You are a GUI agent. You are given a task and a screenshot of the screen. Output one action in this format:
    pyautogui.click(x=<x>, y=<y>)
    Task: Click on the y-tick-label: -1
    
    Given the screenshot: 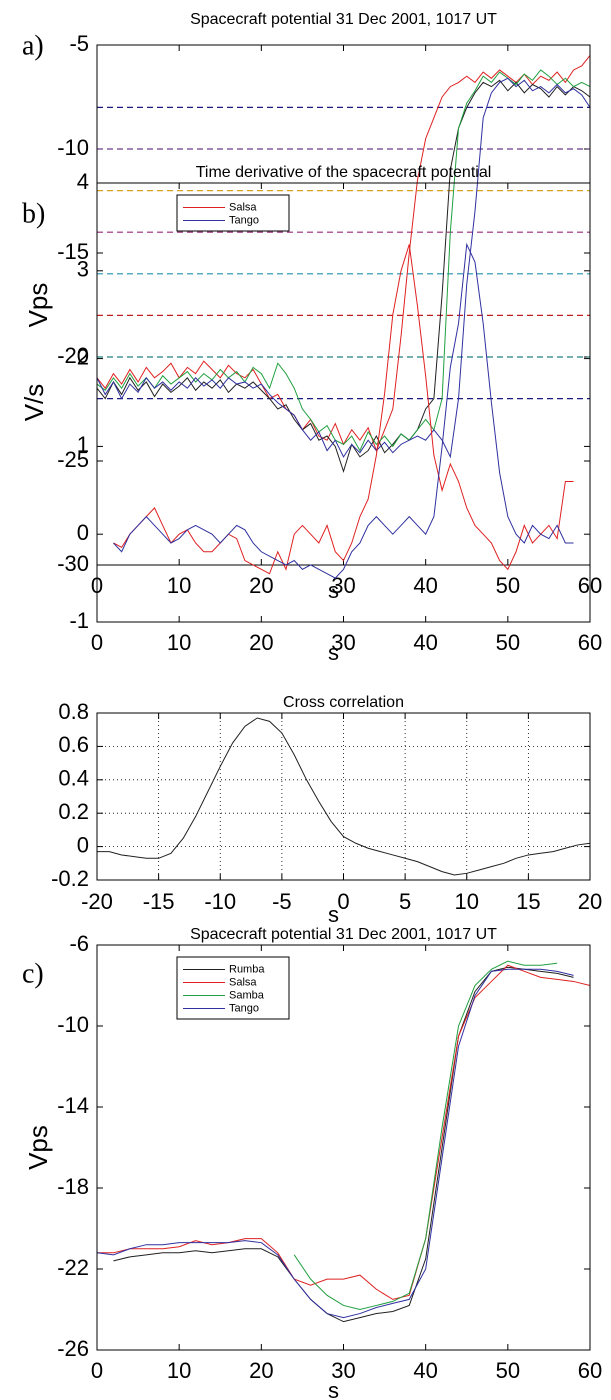 What is the action you would take?
    pyautogui.click(x=79, y=620)
    